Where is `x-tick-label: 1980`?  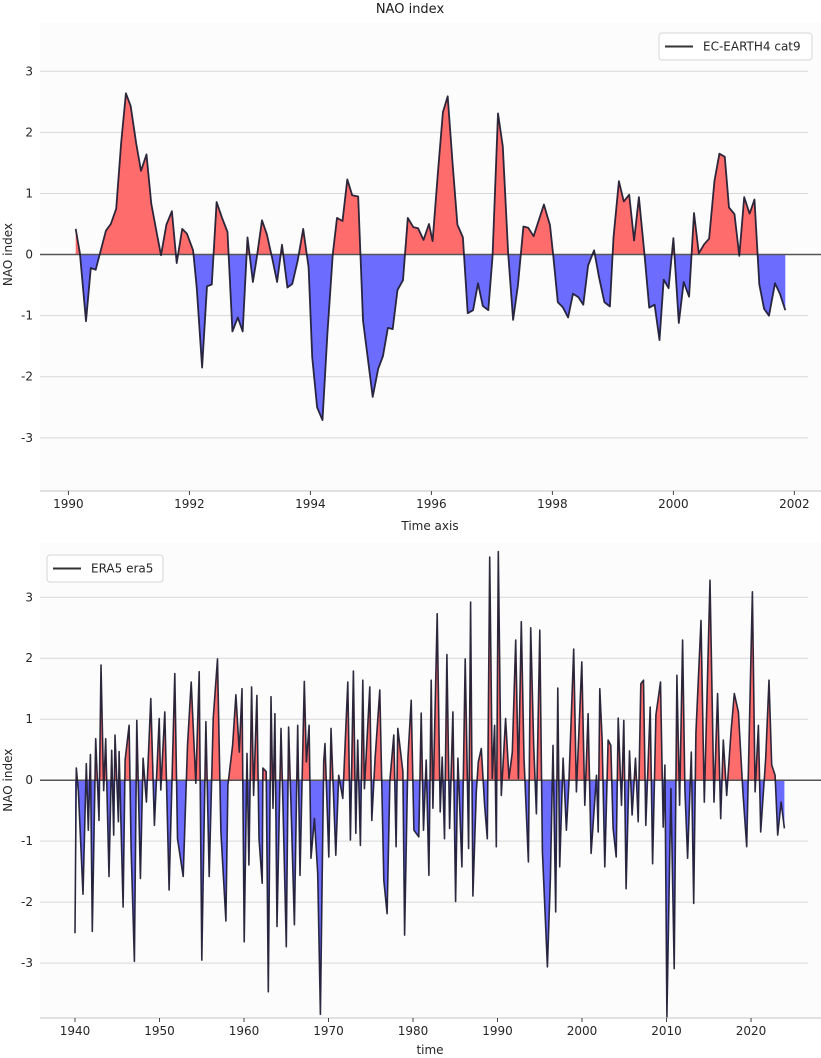
x-tick-label: 1980 is located at coordinates (413, 1031).